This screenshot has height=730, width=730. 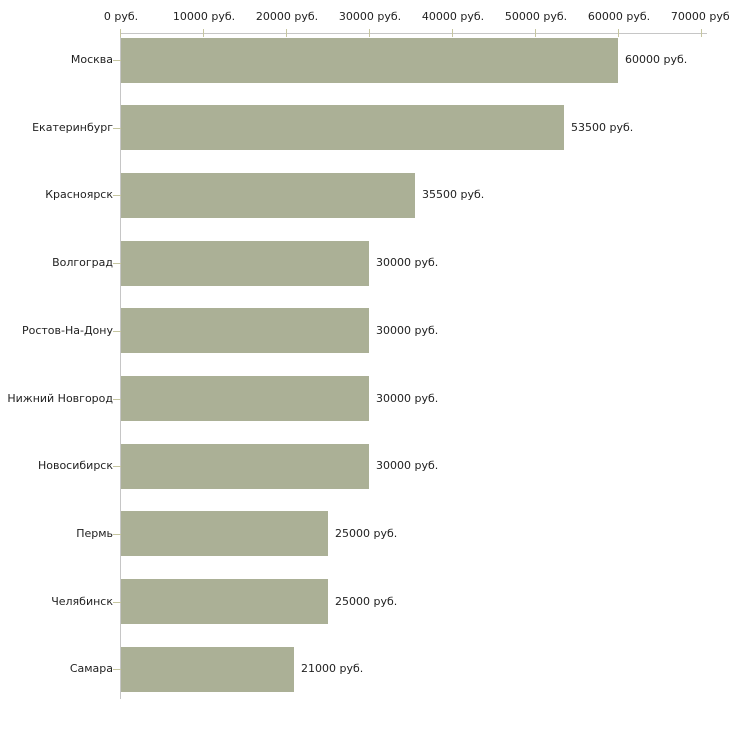 What do you see at coordinates (204, 16) in the screenshot?
I see `x-axis-tick-label: 10000 руб.` at bounding box center [204, 16].